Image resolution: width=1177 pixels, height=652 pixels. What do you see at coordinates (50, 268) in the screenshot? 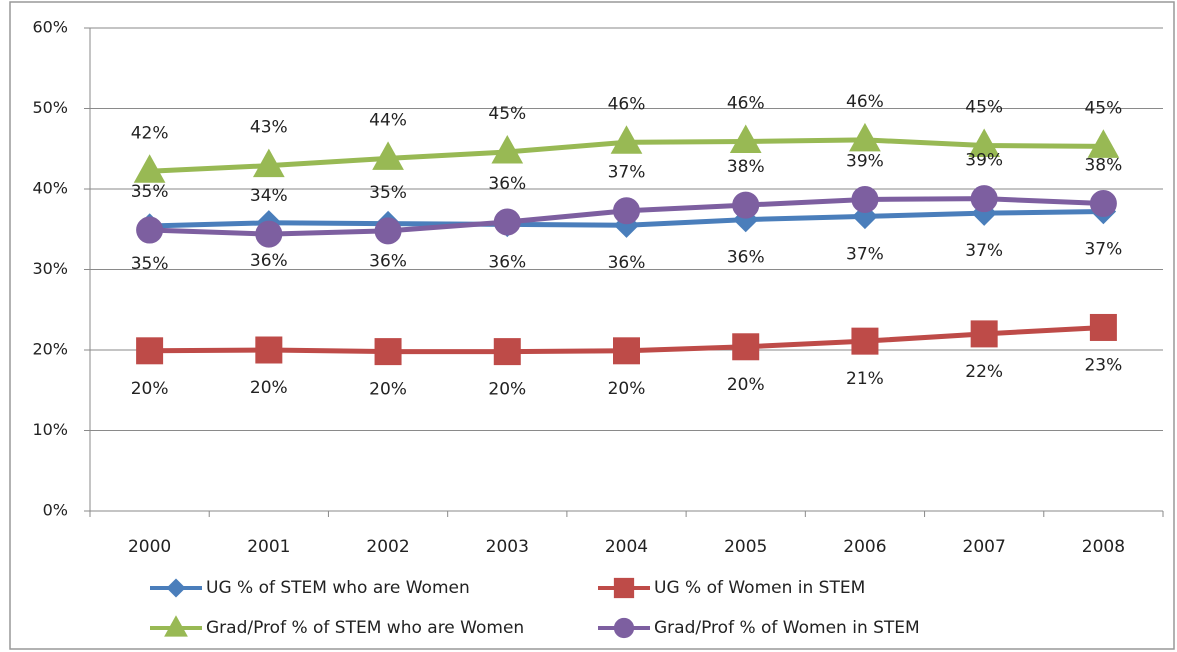
I see `y-tick-label: 30%` at bounding box center [50, 268].